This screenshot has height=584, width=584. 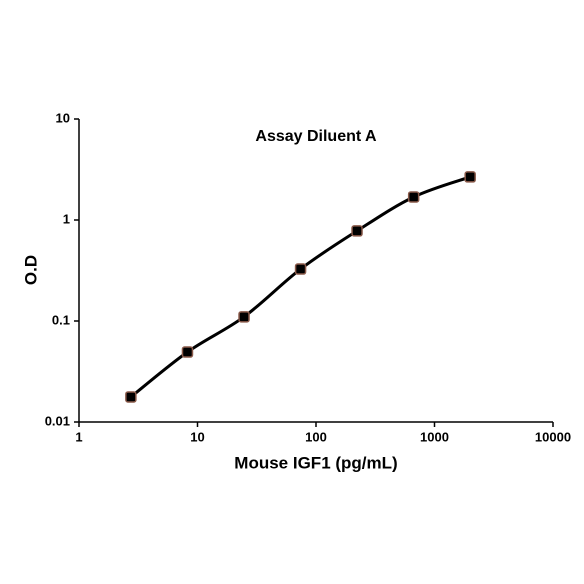 What do you see at coordinates (63, 117) in the screenshot?
I see `y-tick-label: 10` at bounding box center [63, 117].